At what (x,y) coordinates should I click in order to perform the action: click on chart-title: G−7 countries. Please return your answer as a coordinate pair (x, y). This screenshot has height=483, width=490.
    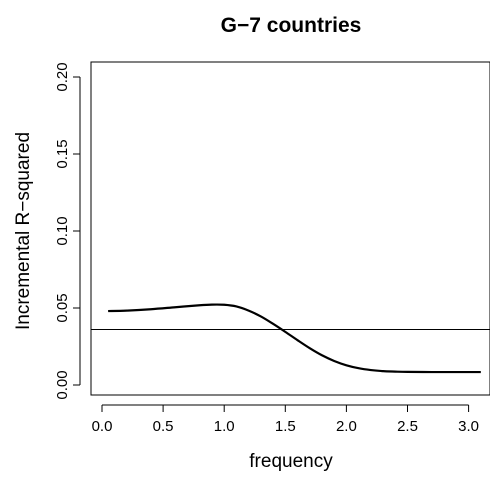
    Looking at the image, I should click on (291, 25).